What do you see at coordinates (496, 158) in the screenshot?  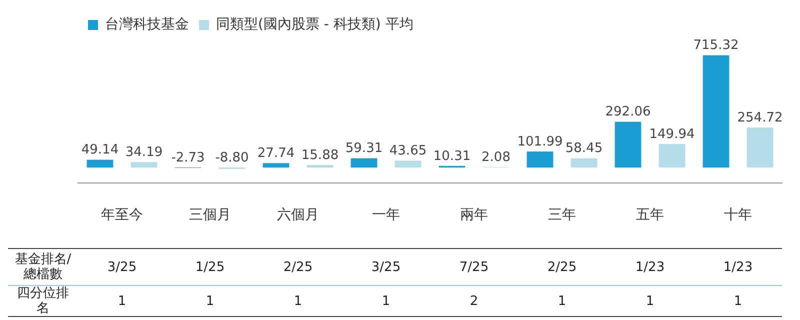 I see `data-label: 2.08` at bounding box center [496, 158].